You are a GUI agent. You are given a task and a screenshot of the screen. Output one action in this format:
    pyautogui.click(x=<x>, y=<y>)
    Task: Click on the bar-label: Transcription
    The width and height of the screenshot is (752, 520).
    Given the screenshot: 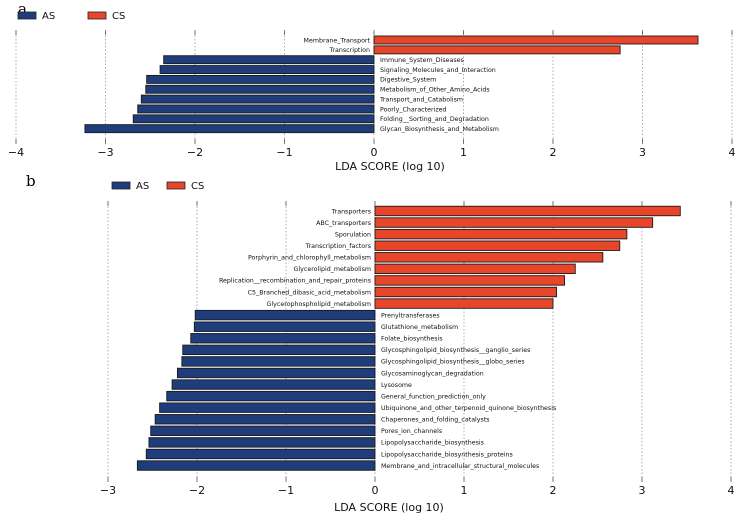 What is the action you would take?
    pyautogui.click(x=350, y=50)
    